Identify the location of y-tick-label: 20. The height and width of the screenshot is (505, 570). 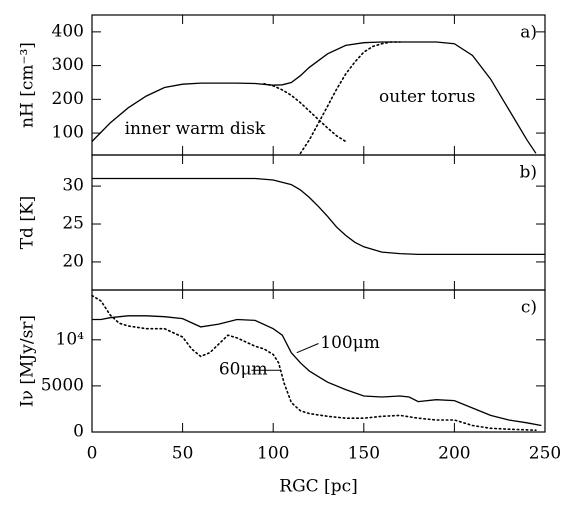
(73, 261).